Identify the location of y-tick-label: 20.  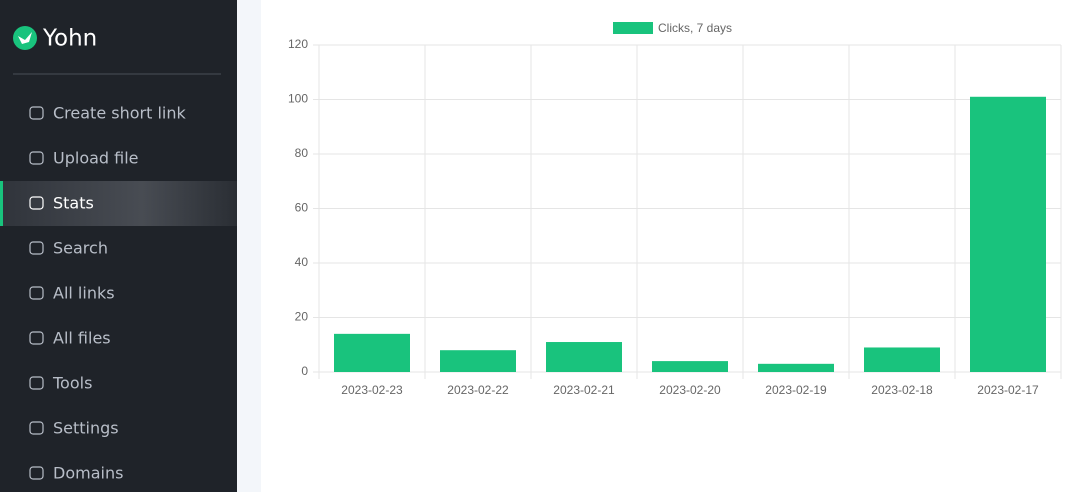
(302, 317).